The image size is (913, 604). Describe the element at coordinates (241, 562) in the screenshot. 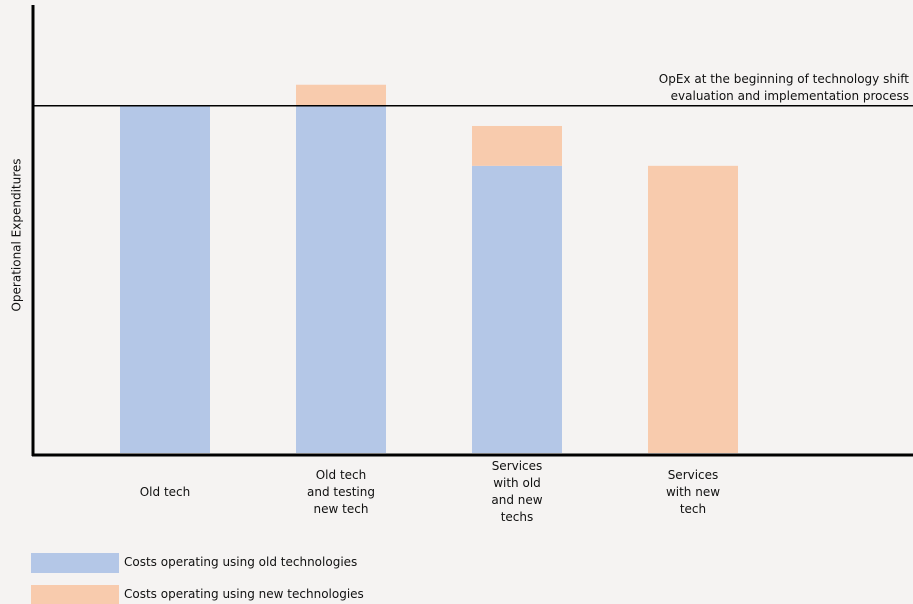

I see `legend-label: Costs operating using old technologies` at that location.